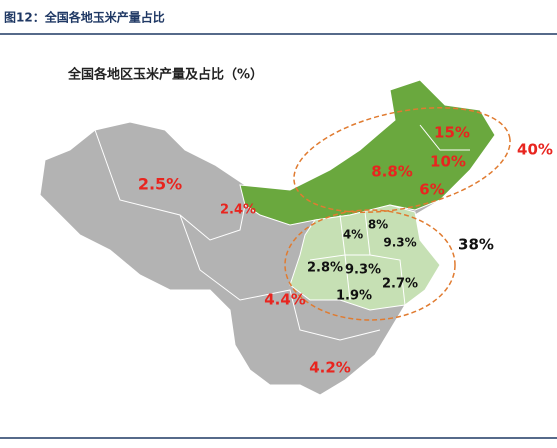 Image resolution: width=557 pixels, height=448 pixels. Describe the element at coordinates (400, 284) in the screenshot. I see `share-label: 2.7%` at that location.